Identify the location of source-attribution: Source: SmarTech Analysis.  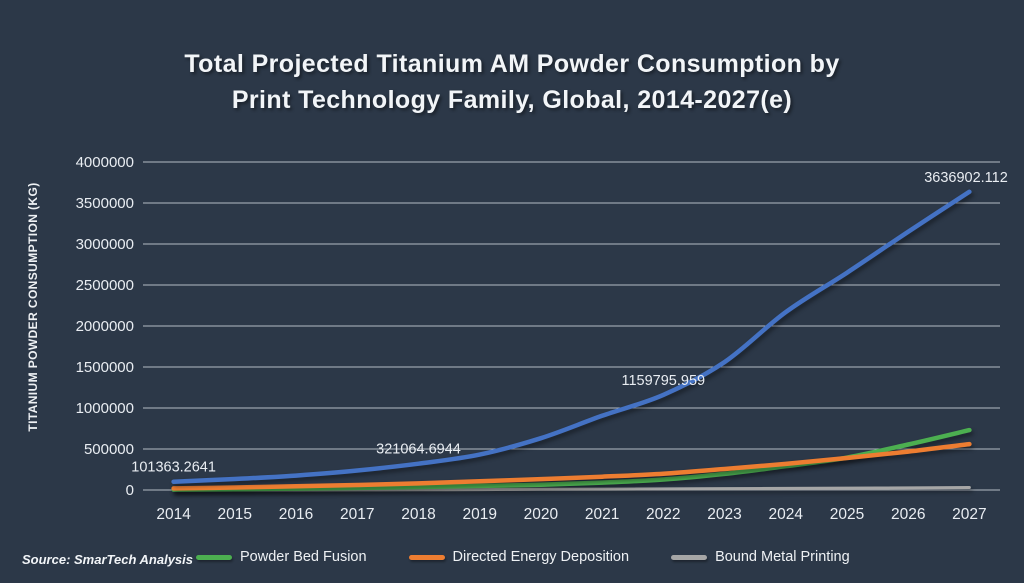
(107, 559).